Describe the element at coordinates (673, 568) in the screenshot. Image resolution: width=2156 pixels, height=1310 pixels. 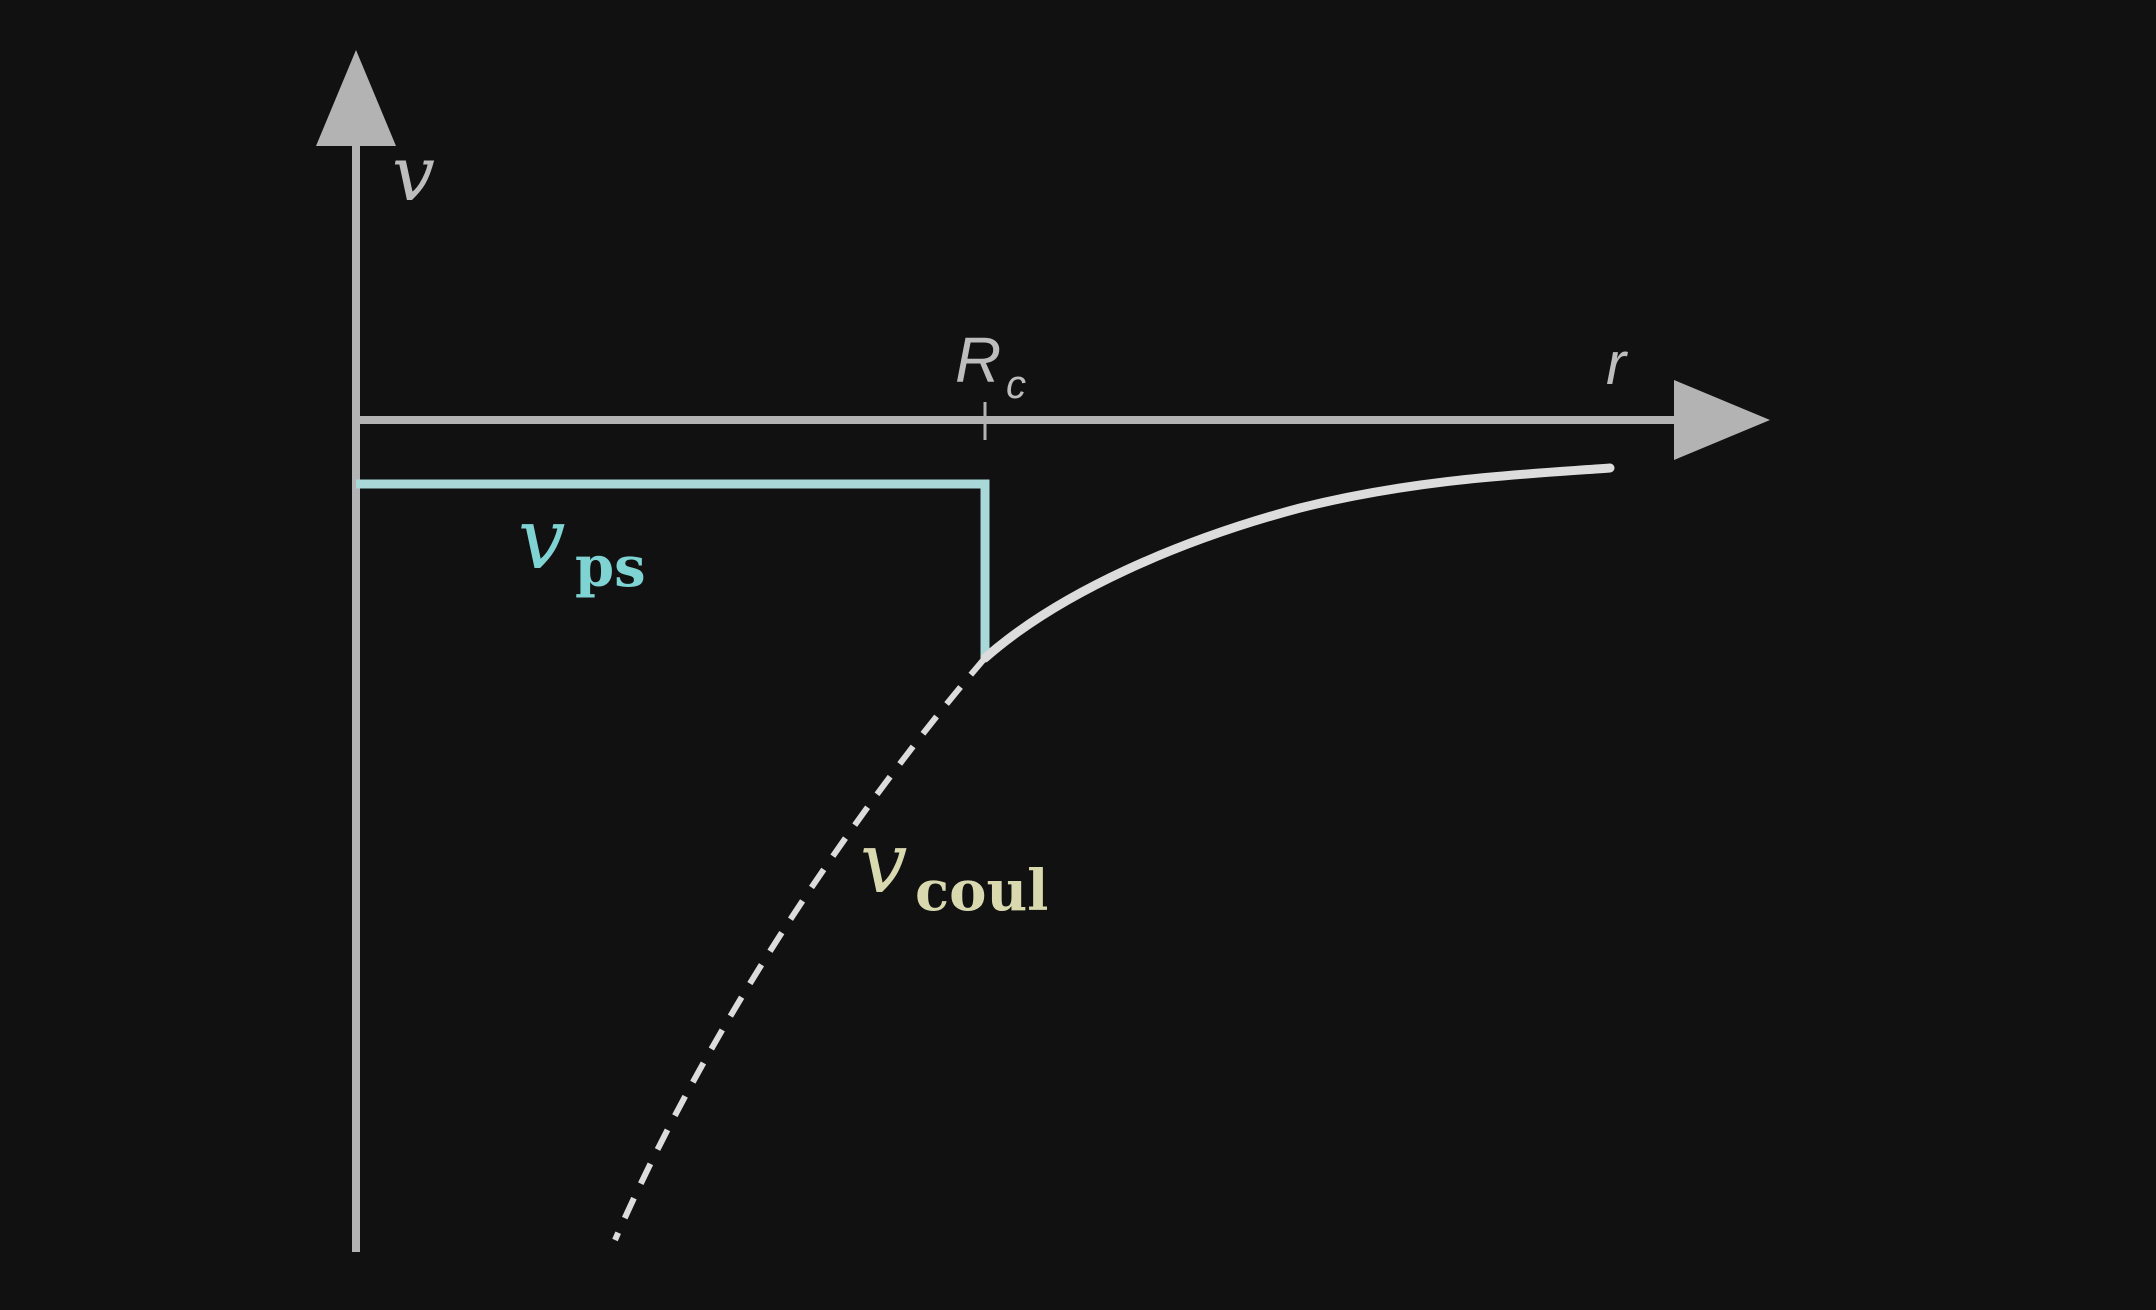
I see `pseudopotential-curve` at that location.